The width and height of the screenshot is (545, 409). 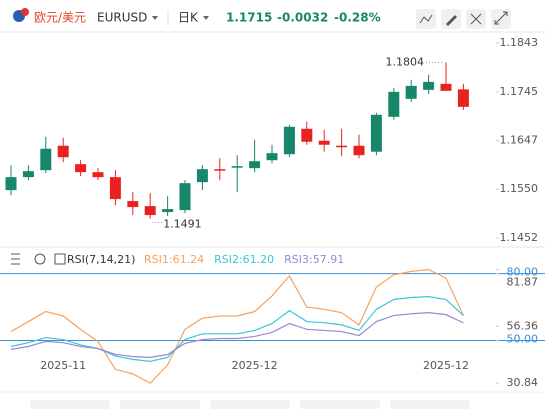 What do you see at coordinates (40, 259) in the screenshot?
I see `settings-icon` at bounding box center [40, 259].